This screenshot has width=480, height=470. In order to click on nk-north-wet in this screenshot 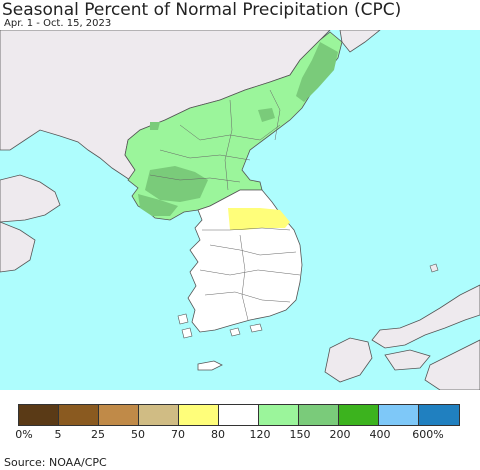, I will do `click(155, 126)`.